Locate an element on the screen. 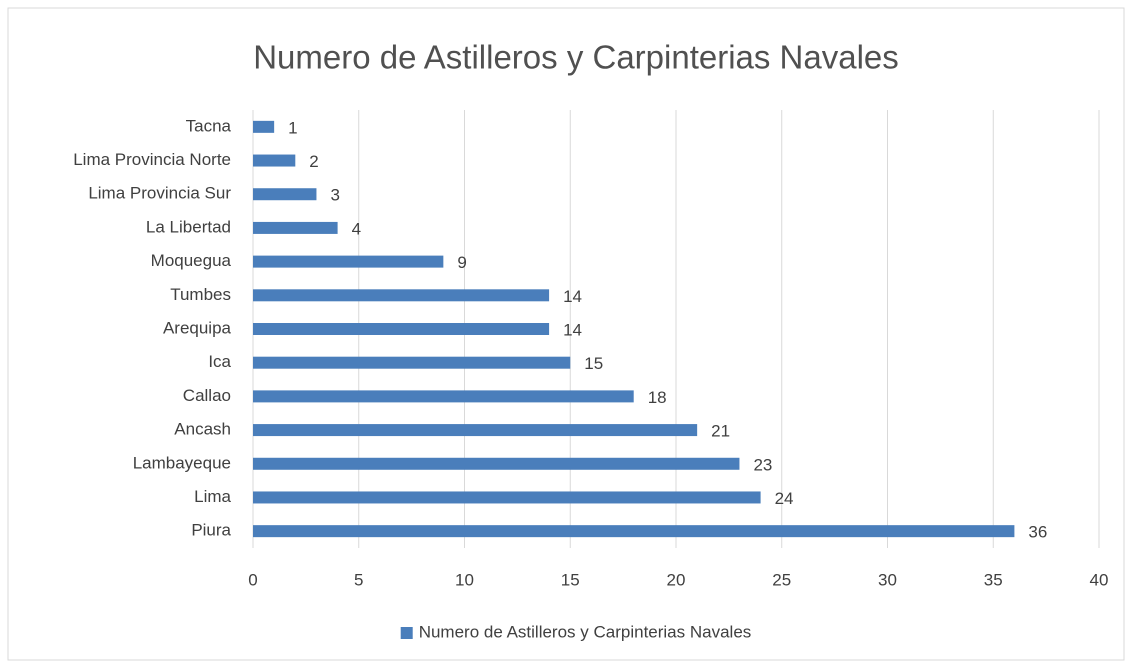 This screenshot has width=1134, height=665. y-tick-label: Callao is located at coordinates (207, 395).